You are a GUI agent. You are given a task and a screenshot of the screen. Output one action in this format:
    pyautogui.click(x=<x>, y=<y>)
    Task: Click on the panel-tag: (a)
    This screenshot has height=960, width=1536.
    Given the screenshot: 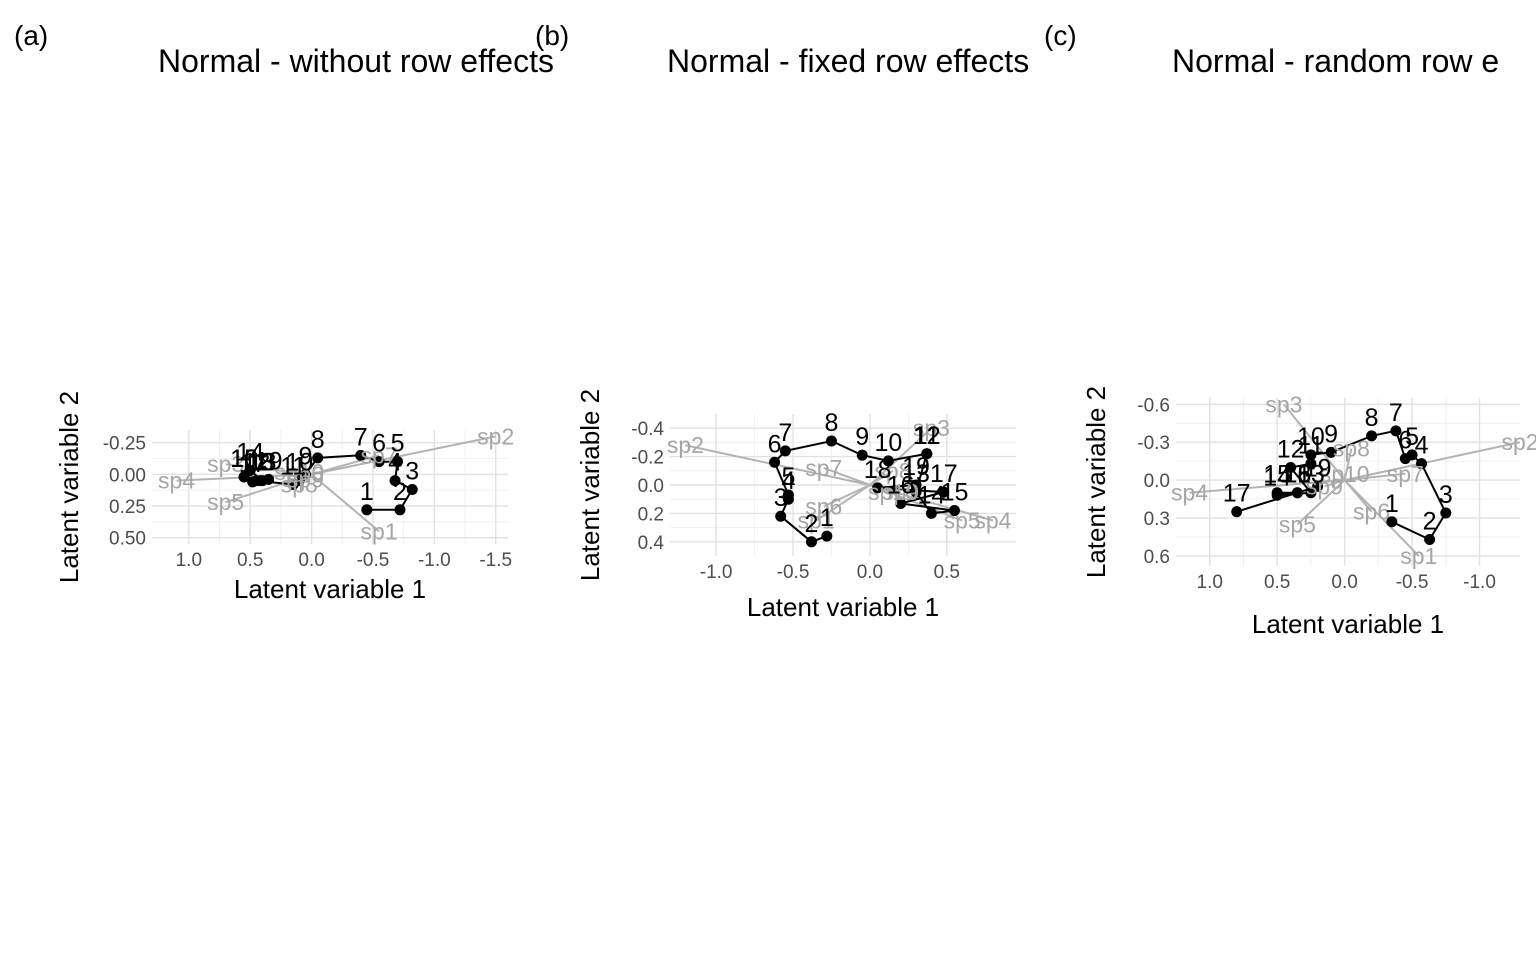 What is the action you would take?
    pyautogui.click(x=31, y=35)
    